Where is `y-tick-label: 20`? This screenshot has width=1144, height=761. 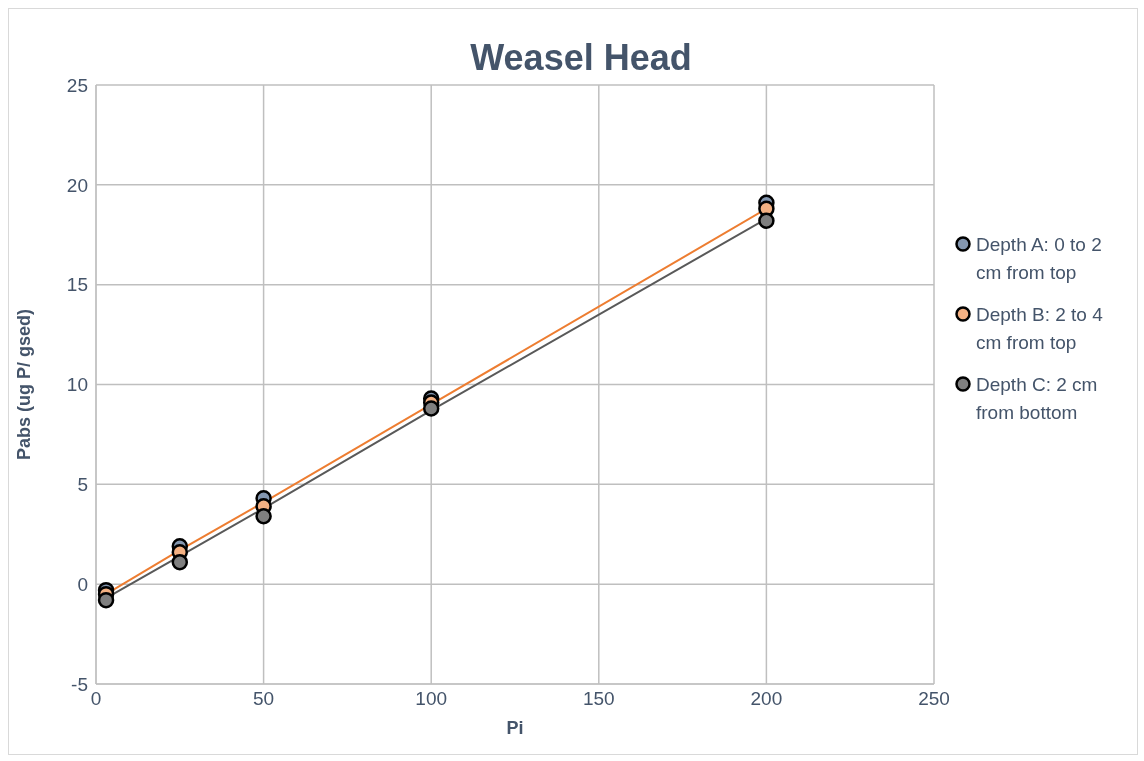
y-tick-label: 20 is located at coordinates (77, 185).